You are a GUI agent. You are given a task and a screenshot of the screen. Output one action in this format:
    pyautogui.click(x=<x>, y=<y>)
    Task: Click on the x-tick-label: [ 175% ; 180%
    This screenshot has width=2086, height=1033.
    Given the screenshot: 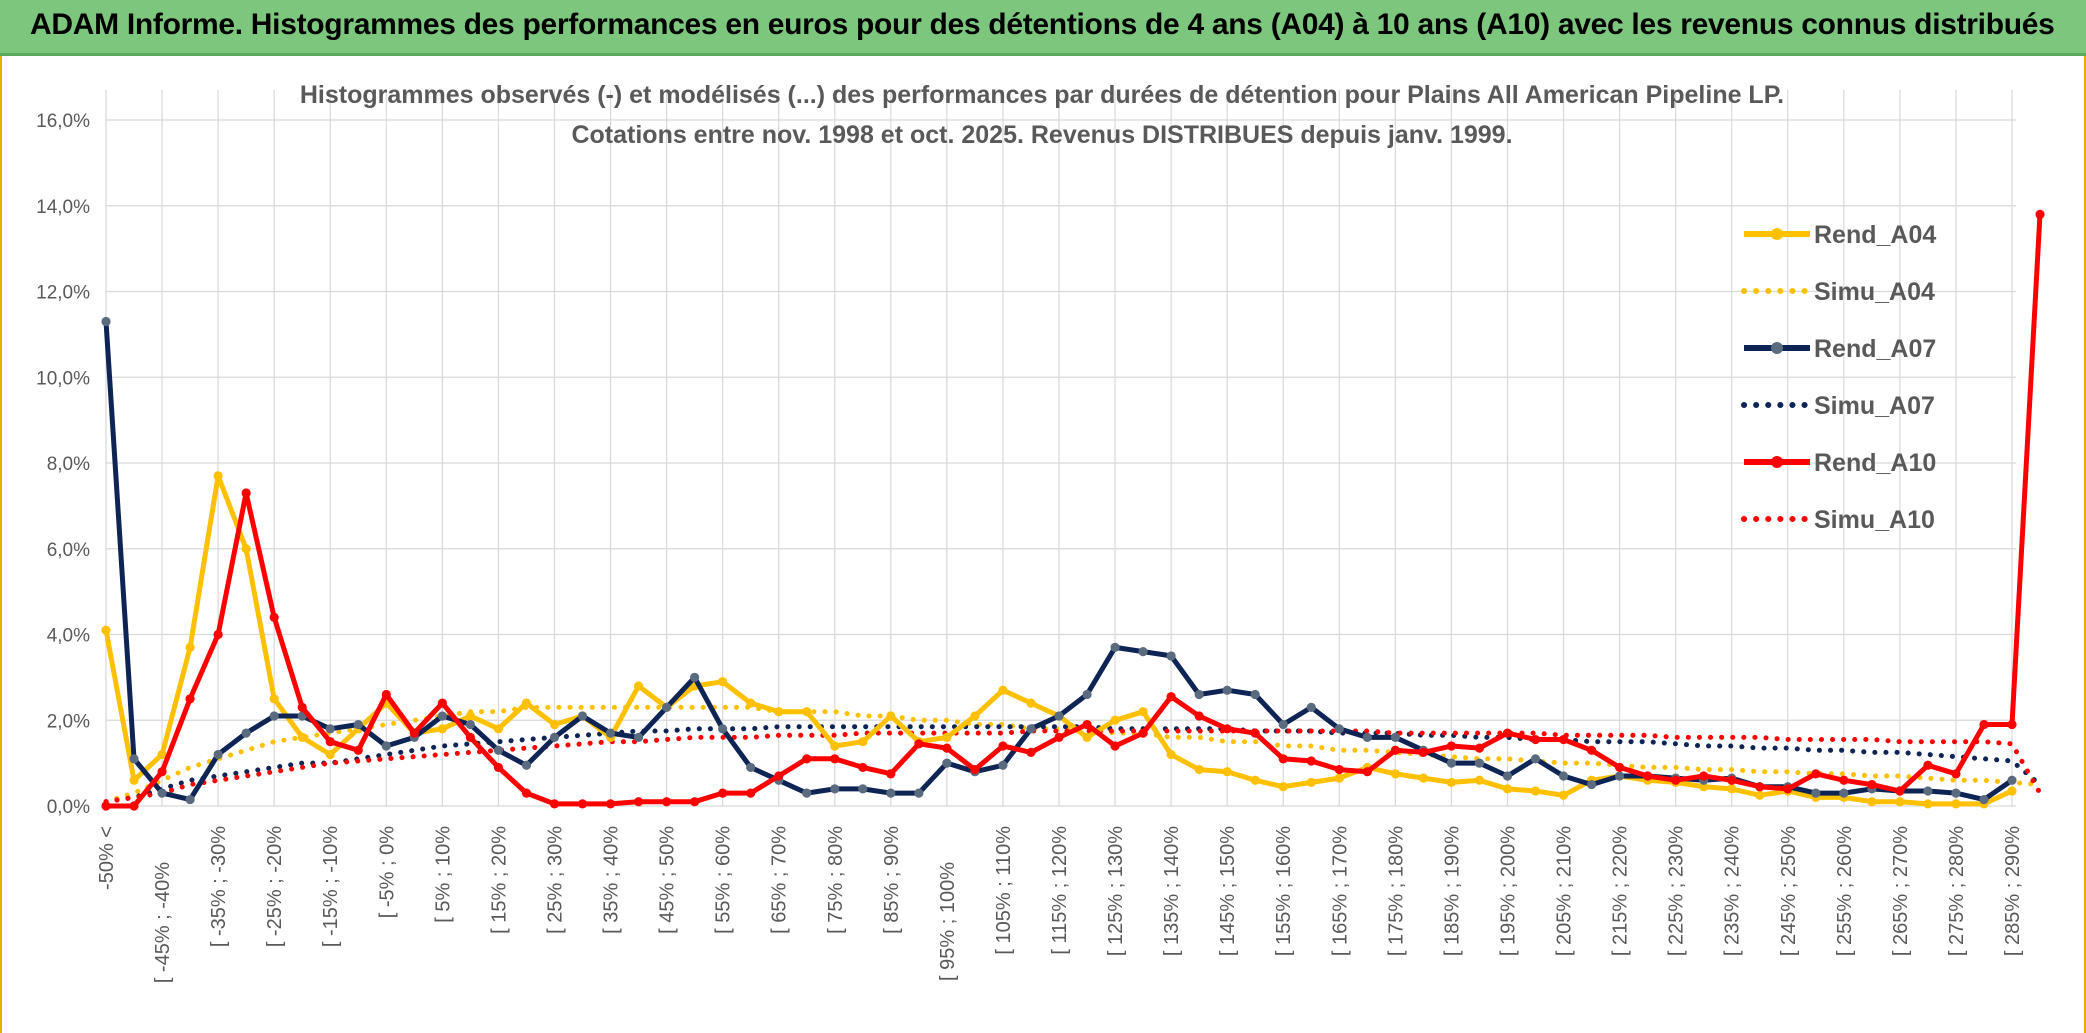 What is the action you would take?
    pyautogui.click(x=1396, y=891)
    